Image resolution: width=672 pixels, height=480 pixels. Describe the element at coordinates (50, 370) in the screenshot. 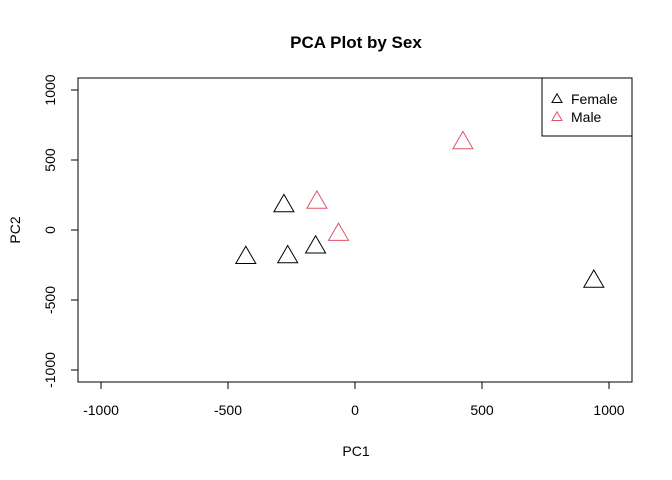

I see `y-tick-label: -1000` at that location.